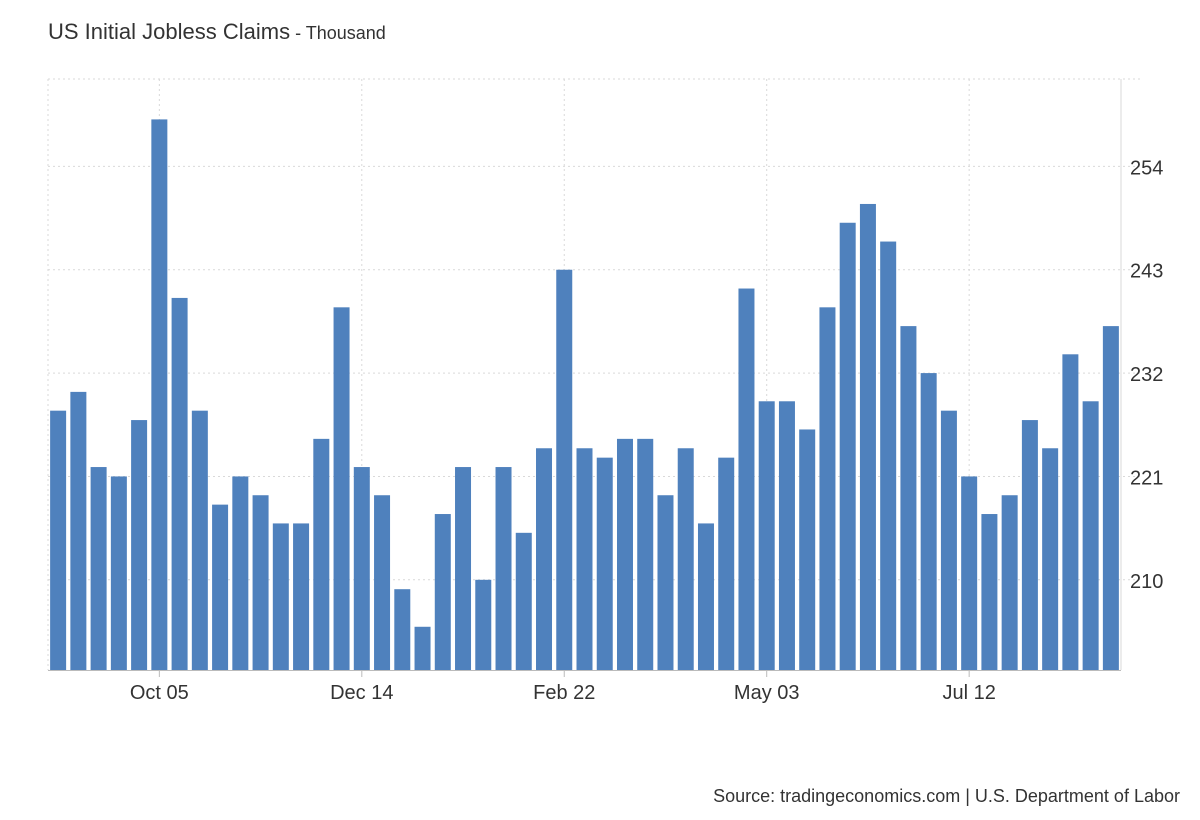 The height and width of the screenshot is (820, 1200). What do you see at coordinates (345, 33) in the screenshot?
I see `chart-unit-label: Thousand` at bounding box center [345, 33].